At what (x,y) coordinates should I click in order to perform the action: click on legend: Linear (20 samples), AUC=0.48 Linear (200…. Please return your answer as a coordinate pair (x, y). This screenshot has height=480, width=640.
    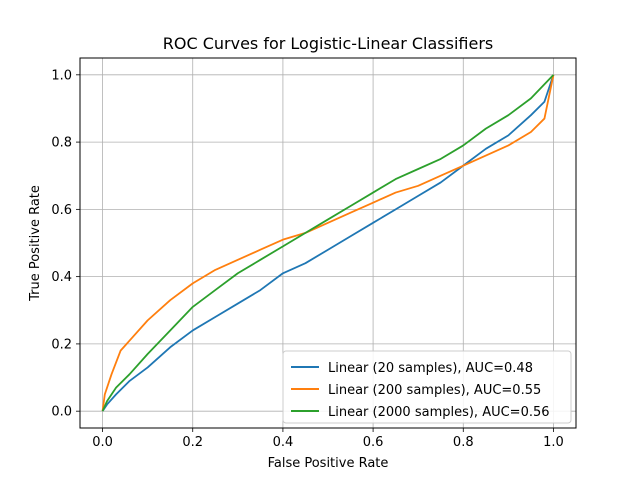
    Looking at the image, I should click on (427, 387).